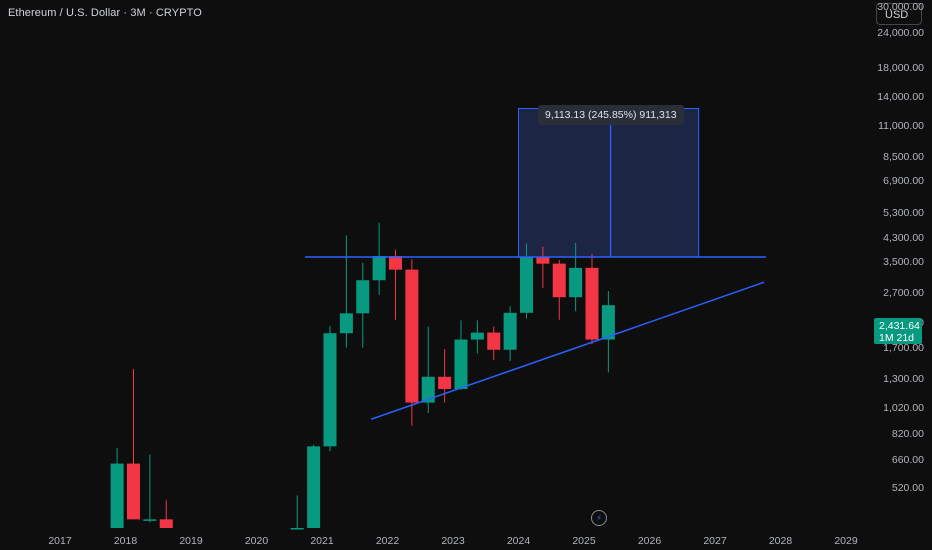  What do you see at coordinates (907, 434) in the screenshot?
I see `price-axis-label: 820.00` at bounding box center [907, 434].